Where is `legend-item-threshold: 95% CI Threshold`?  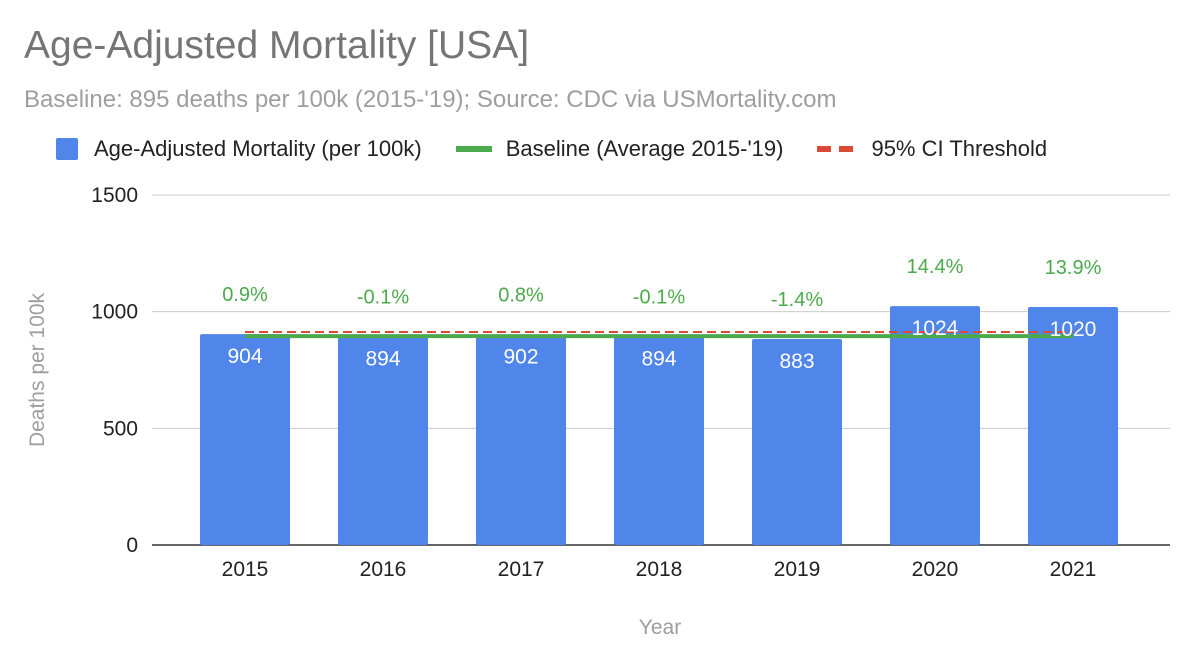
legend-item-threshold: 95% CI Threshold is located at coordinates (949, 149).